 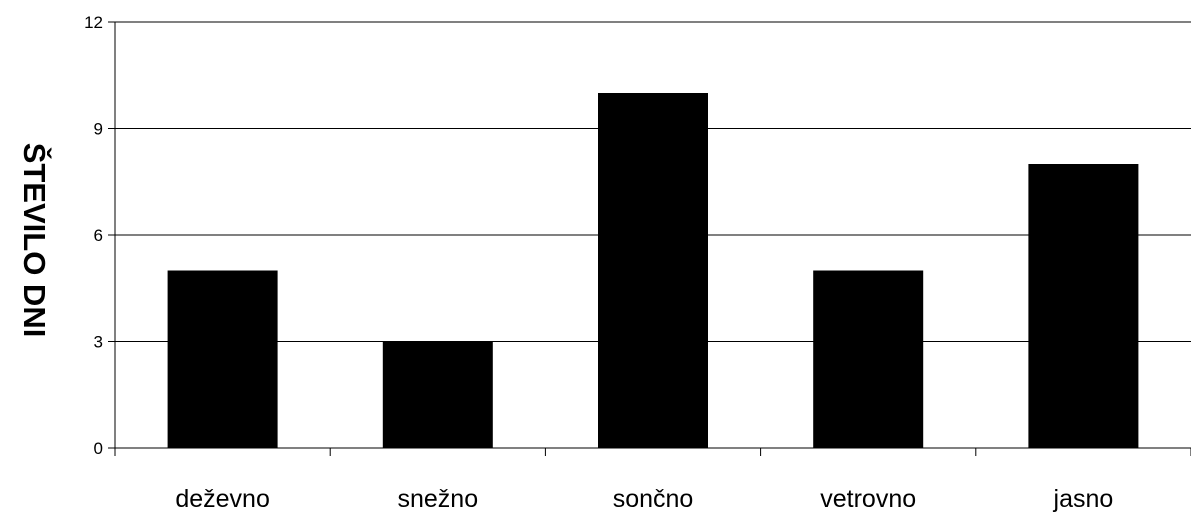 I want to click on y-tick-label: 9, so click(x=98, y=129).